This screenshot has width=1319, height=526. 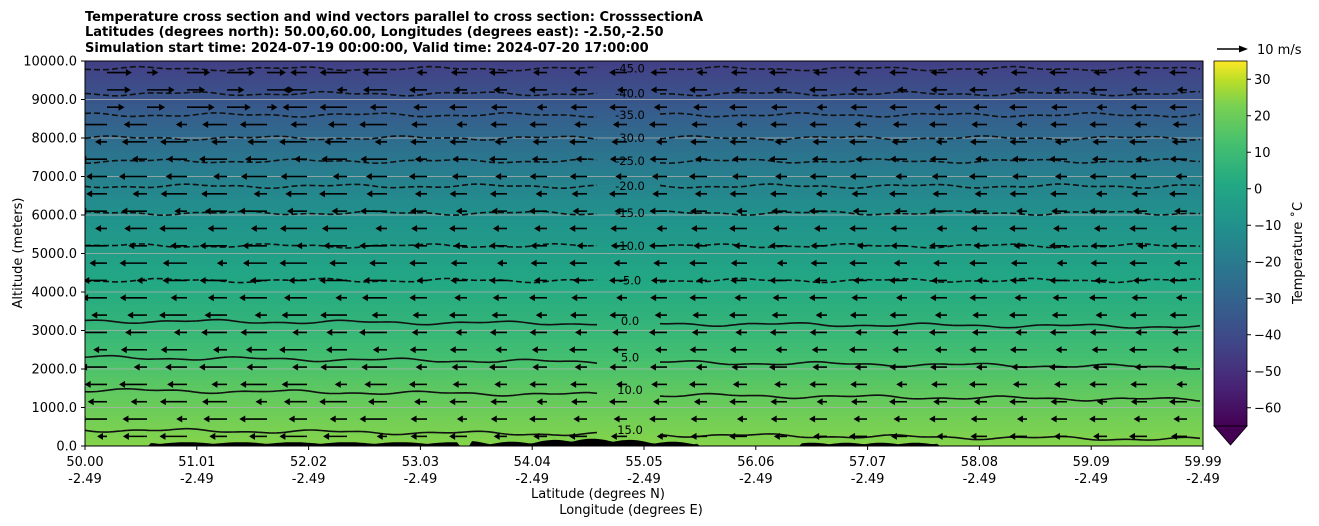 I want to click on y-tick-label: 1000.0, so click(x=55, y=408).